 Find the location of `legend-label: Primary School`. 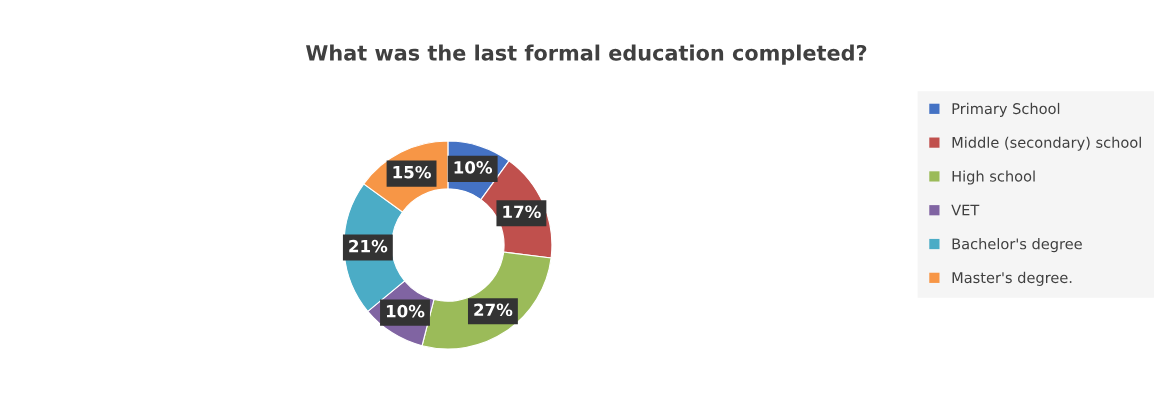

legend-label: Primary School is located at coordinates (1006, 109).